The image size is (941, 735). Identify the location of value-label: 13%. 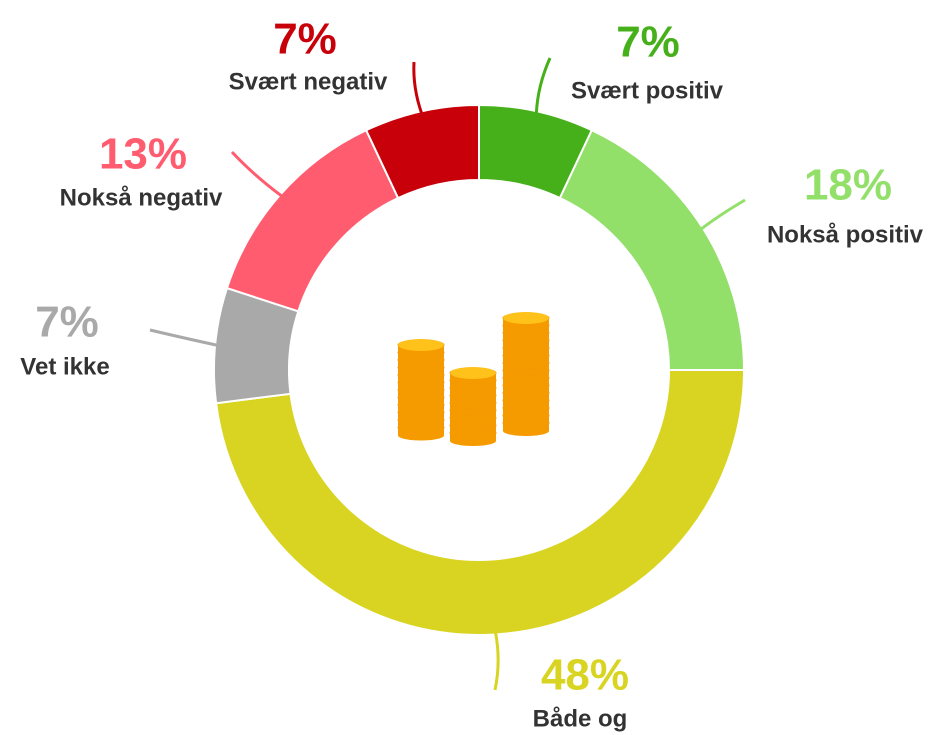
(143, 154).